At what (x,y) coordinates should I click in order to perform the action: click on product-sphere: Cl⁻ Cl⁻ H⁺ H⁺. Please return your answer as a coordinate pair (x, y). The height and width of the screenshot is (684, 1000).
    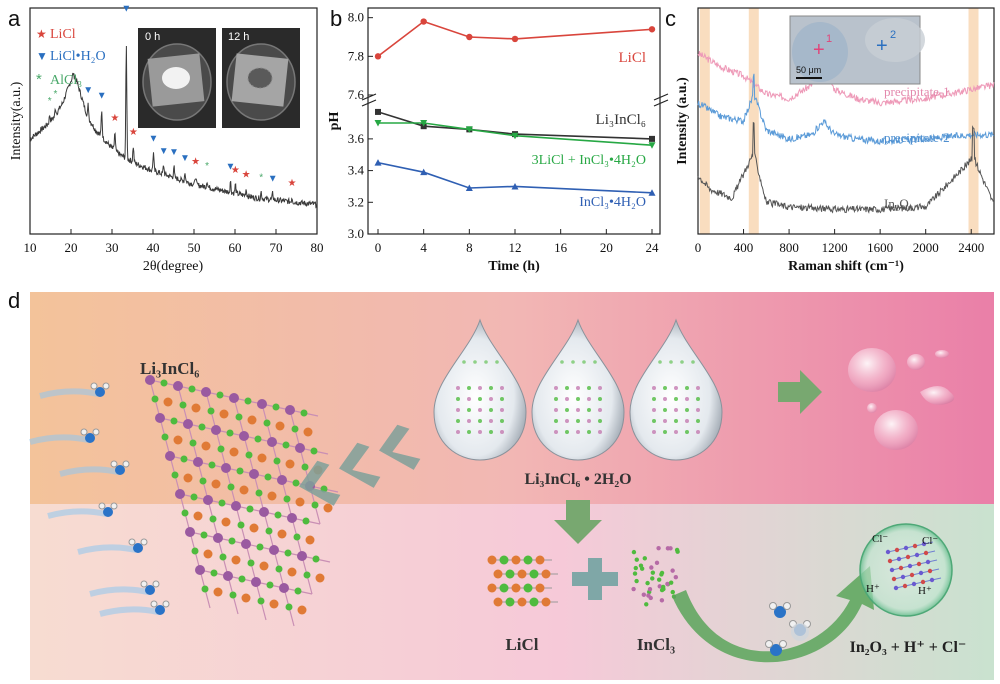
    Looking at the image, I should click on (906, 570).